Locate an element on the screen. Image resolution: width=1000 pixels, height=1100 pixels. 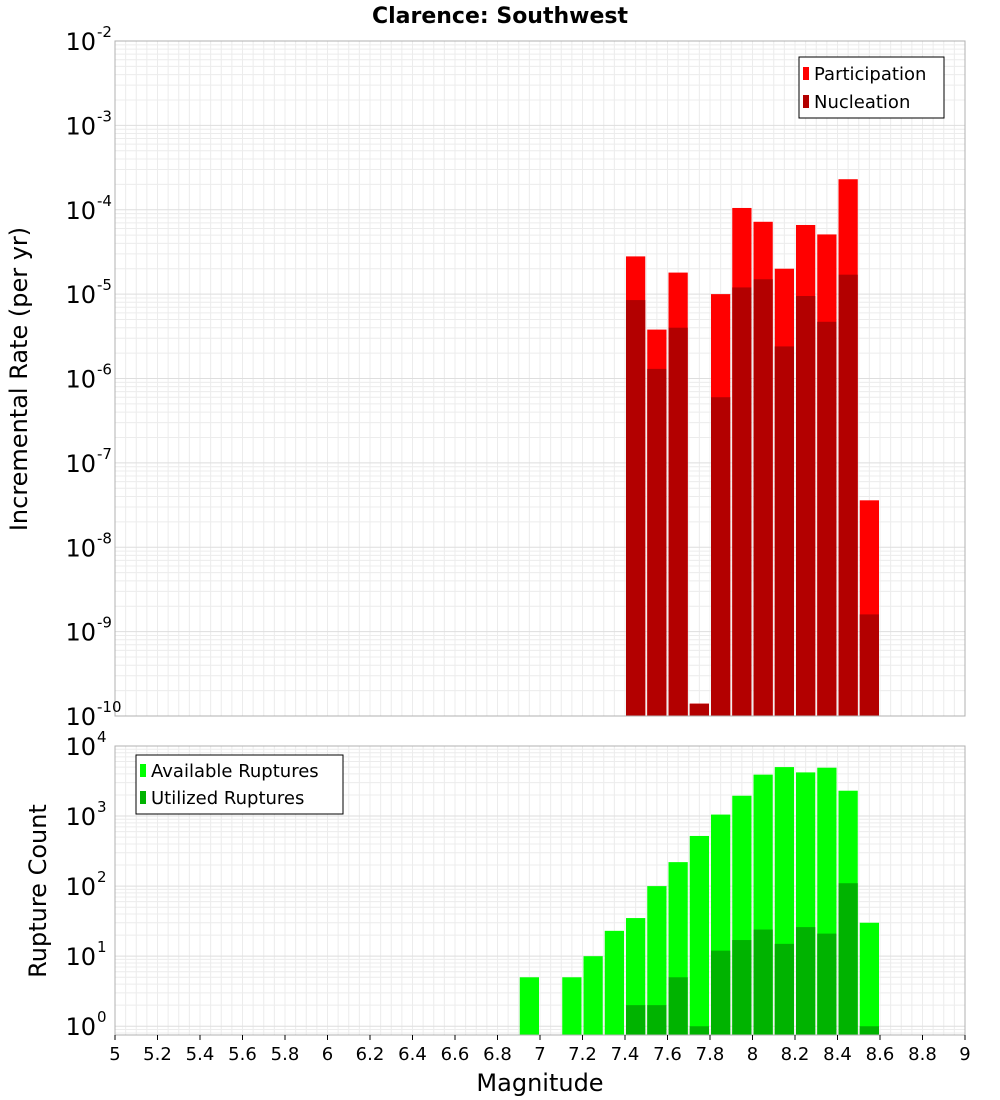
bottom-y-tick-exponent: 3 is located at coordinates (102, 807).